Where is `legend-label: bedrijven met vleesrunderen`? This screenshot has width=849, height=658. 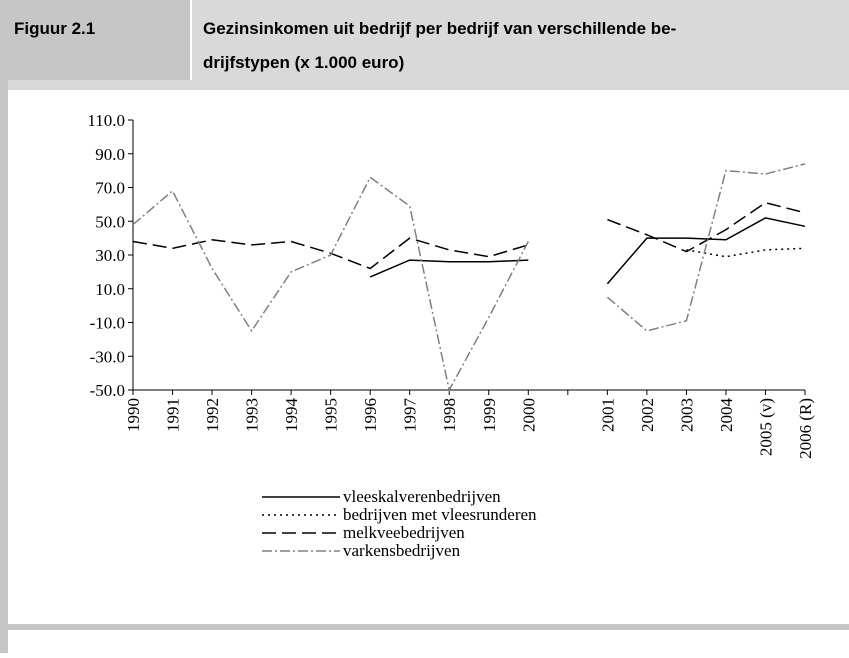
legend-label: bedrijven met vleesrunderen is located at coordinates (440, 514).